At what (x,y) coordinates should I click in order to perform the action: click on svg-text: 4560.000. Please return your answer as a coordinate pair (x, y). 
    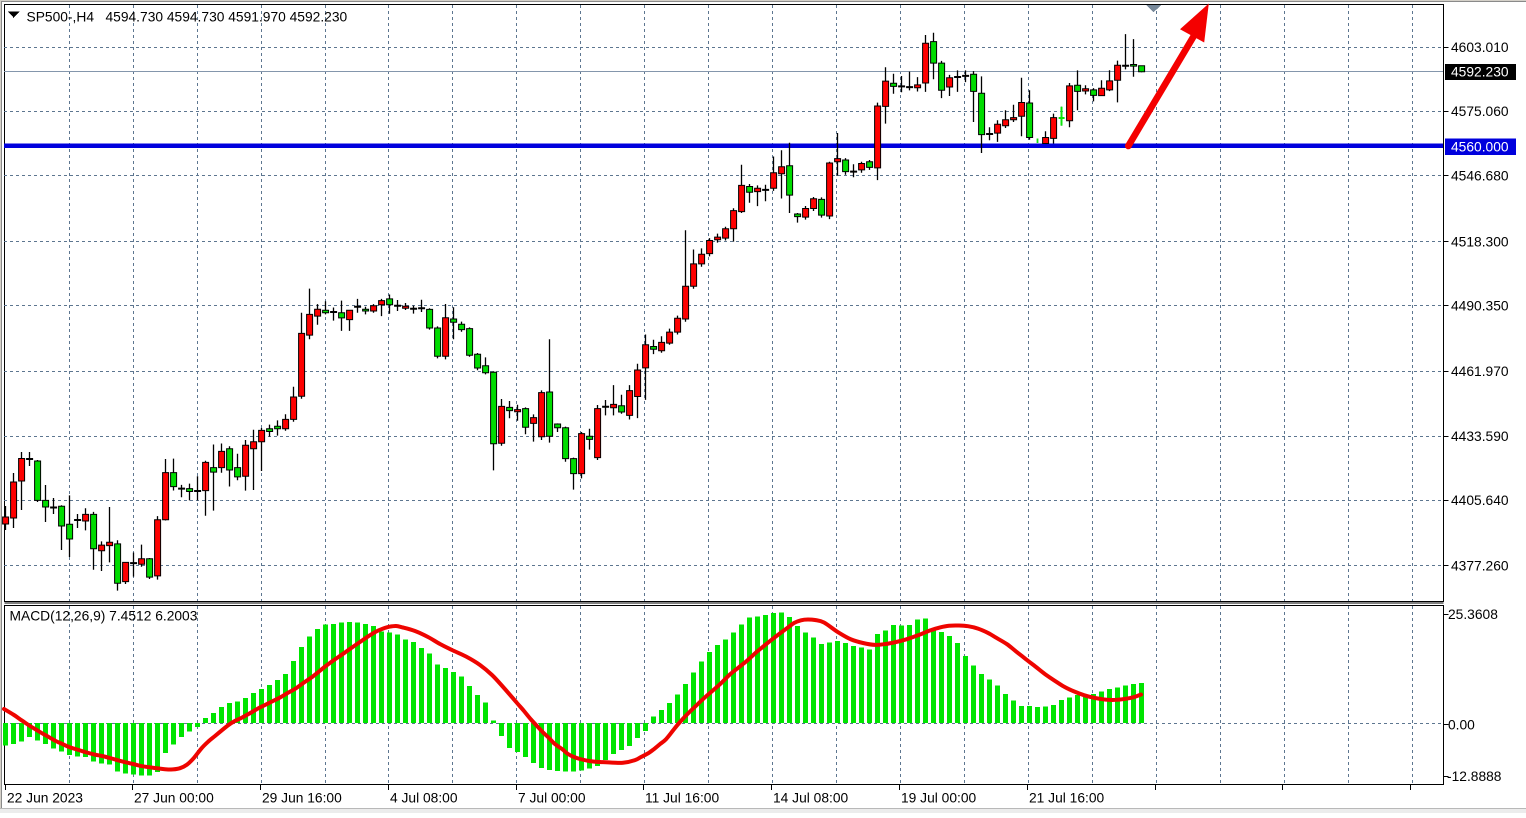
    Looking at the image, I should click on (1480, 146).